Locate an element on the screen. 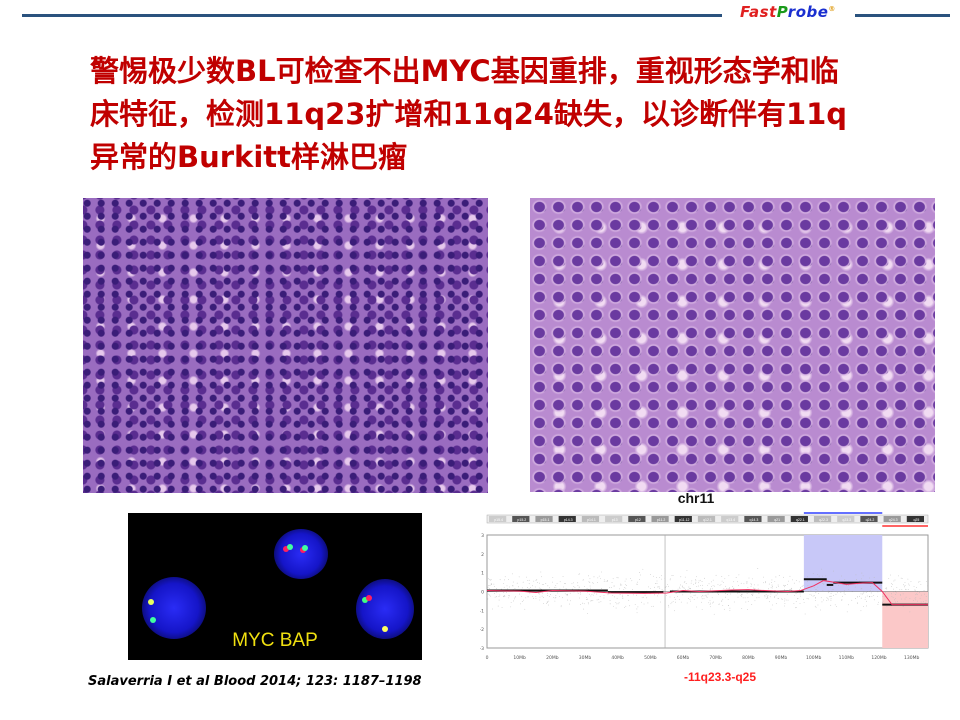  x-tick-label: 100Mb is located at coordinates (813, 658).